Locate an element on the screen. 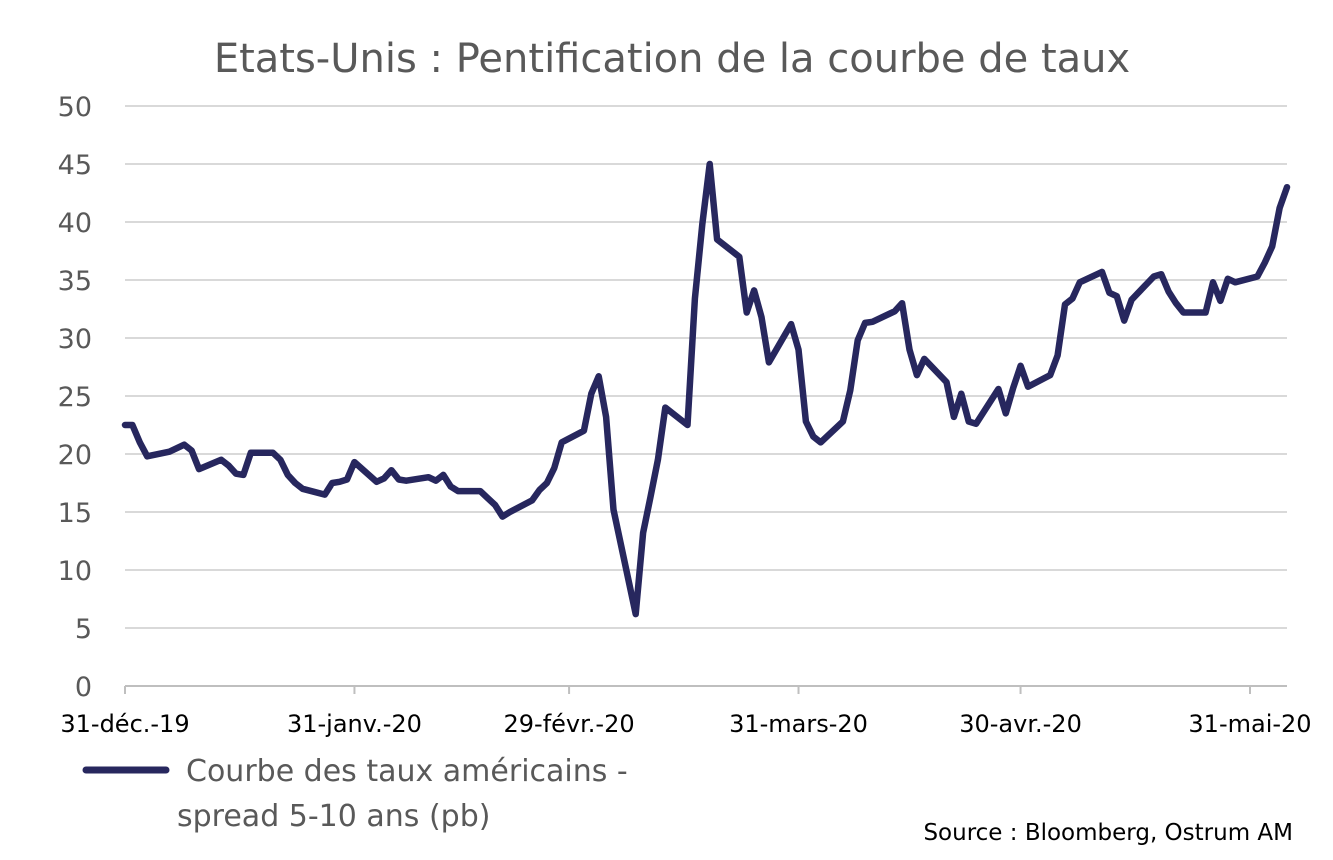 Image resolution: width=1333 pixels, height=860 pixels. source-note: Source : Bloomberg, Ostrum AM is located at coordinates (1108, 833).